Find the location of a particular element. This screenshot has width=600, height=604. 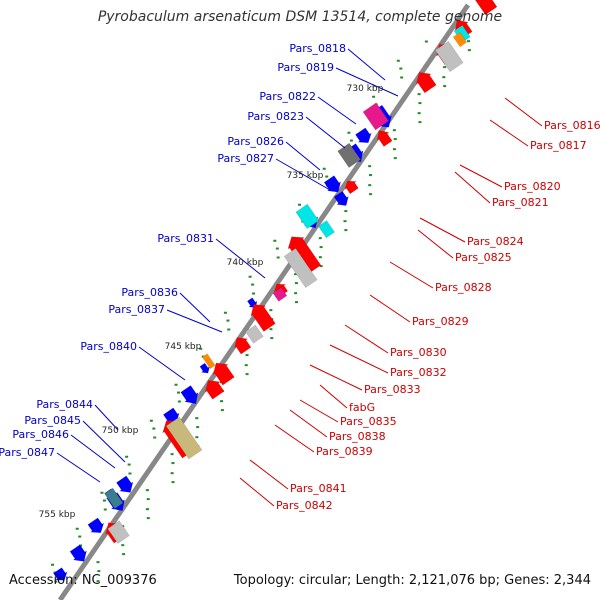

gene-label-forward: Pars_0841 is located at coordinates (318, 488).